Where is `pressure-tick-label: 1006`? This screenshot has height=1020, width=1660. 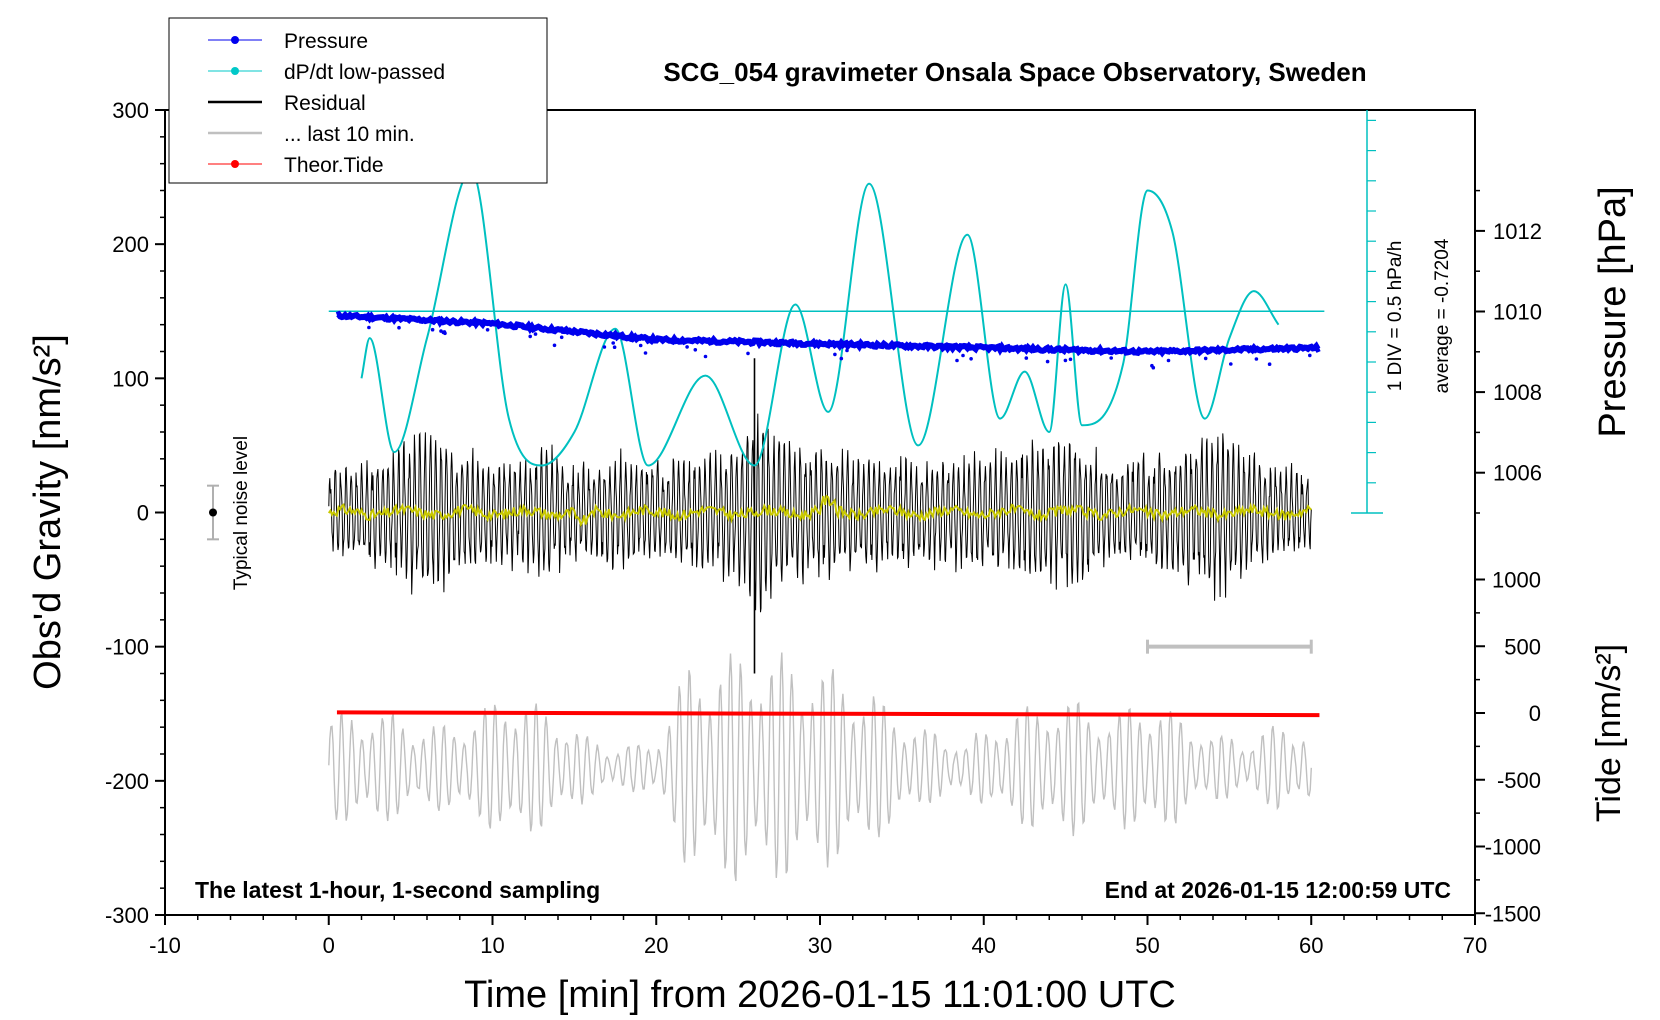
pressure-tick-label: 1006 is located at coordinates (1517, 473).